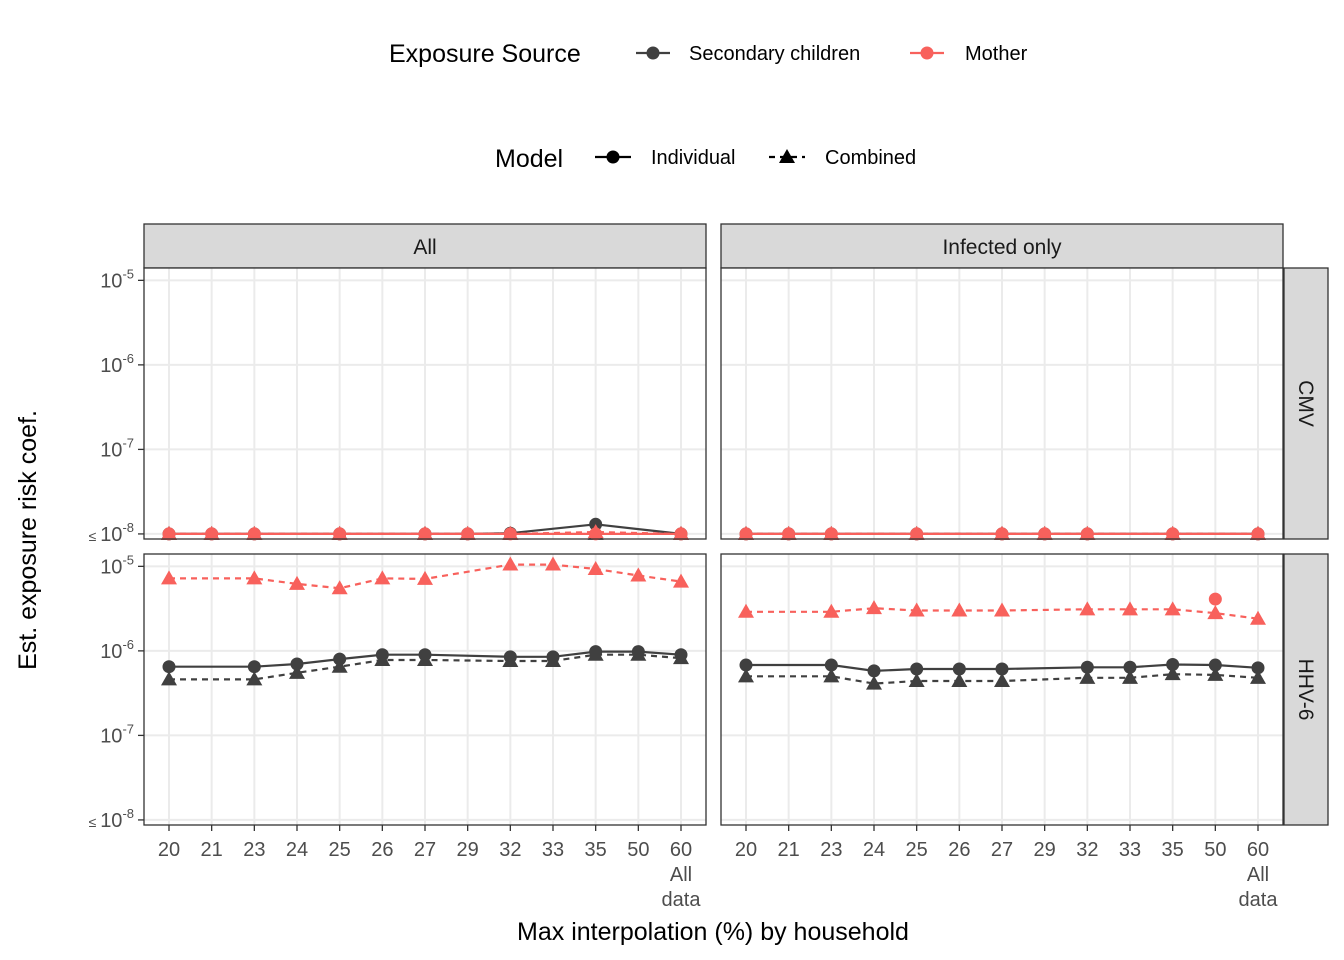  Describe the element at coordinates (297, 850) in the screenshot. I see `x-tick-label: 24` at that location.